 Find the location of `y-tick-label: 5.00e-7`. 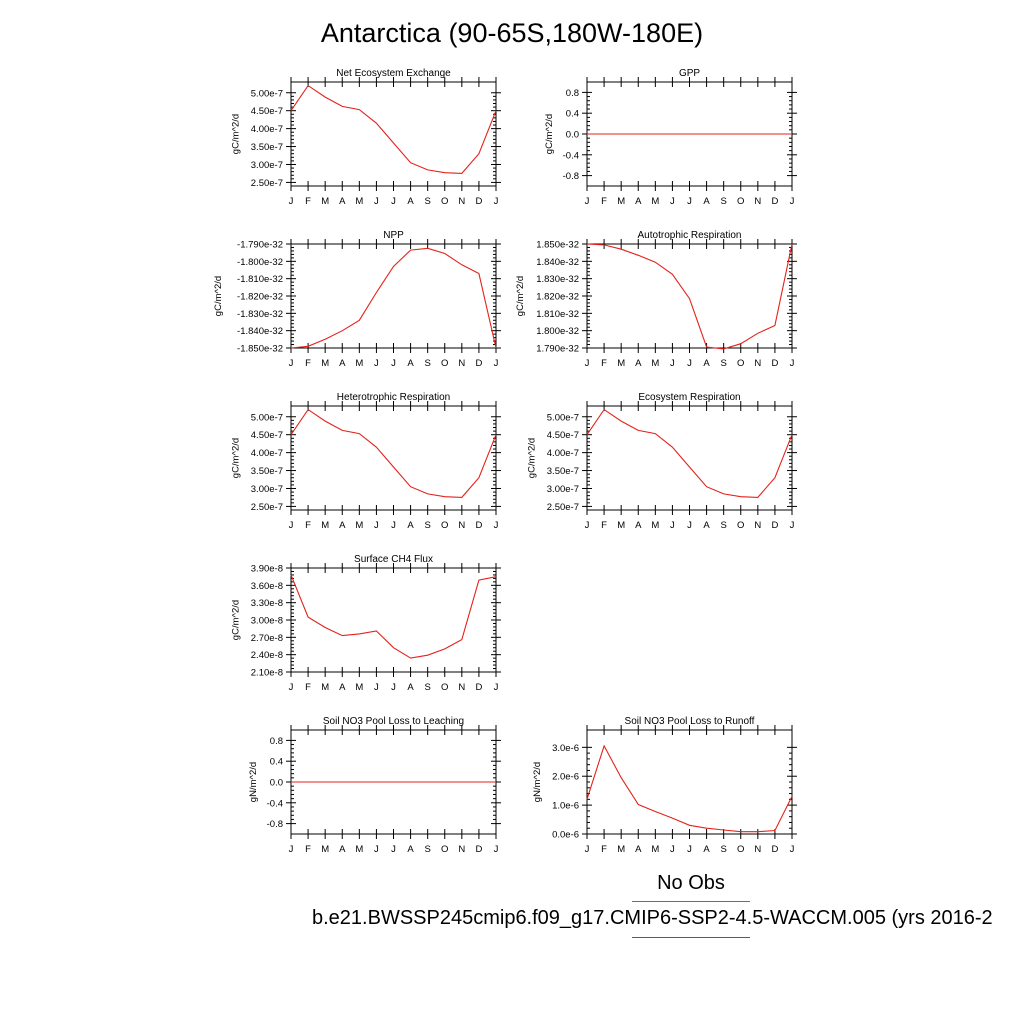

y-tick-label: 5.00e-7 is located at coordinates (267, 93).